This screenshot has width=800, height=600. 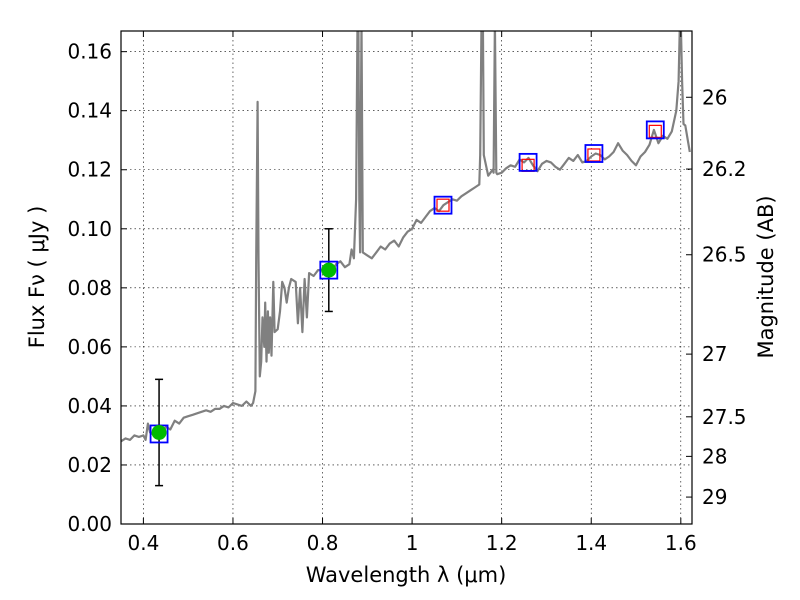 What do you see at coordinates (323, 543) in the screenshot?
I see `x-tick-label: 0.8` at bounding box center [323, 543].